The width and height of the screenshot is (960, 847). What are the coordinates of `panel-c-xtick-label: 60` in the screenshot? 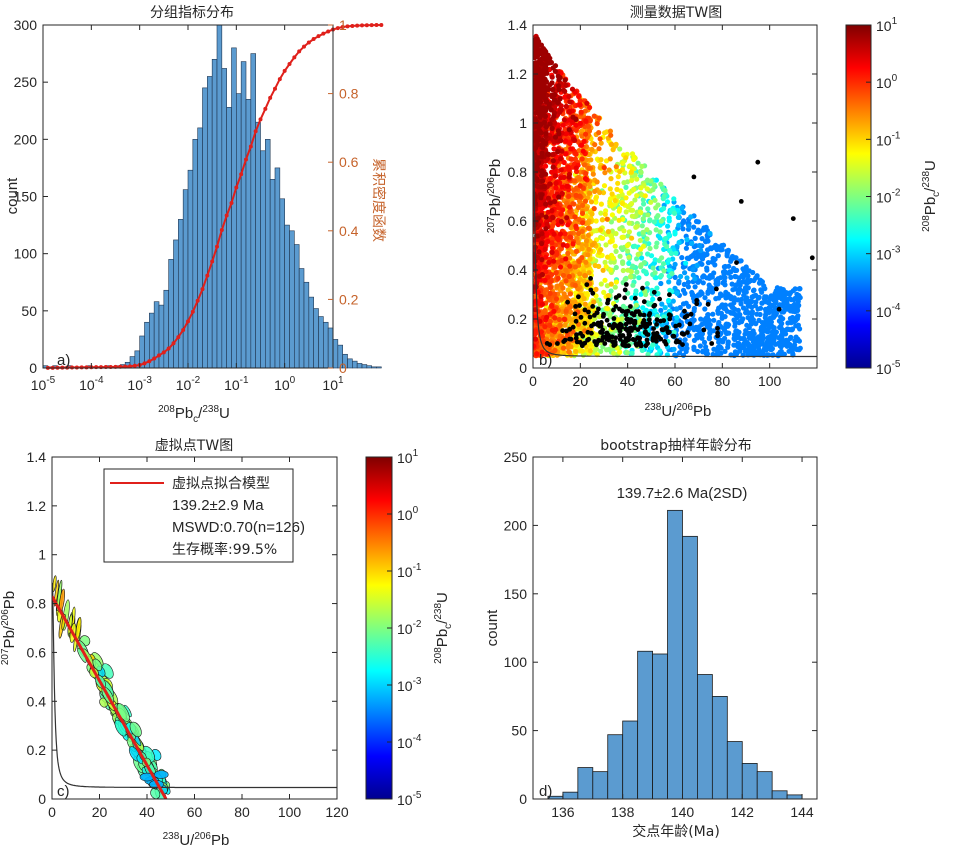 It's located at (195, 812).